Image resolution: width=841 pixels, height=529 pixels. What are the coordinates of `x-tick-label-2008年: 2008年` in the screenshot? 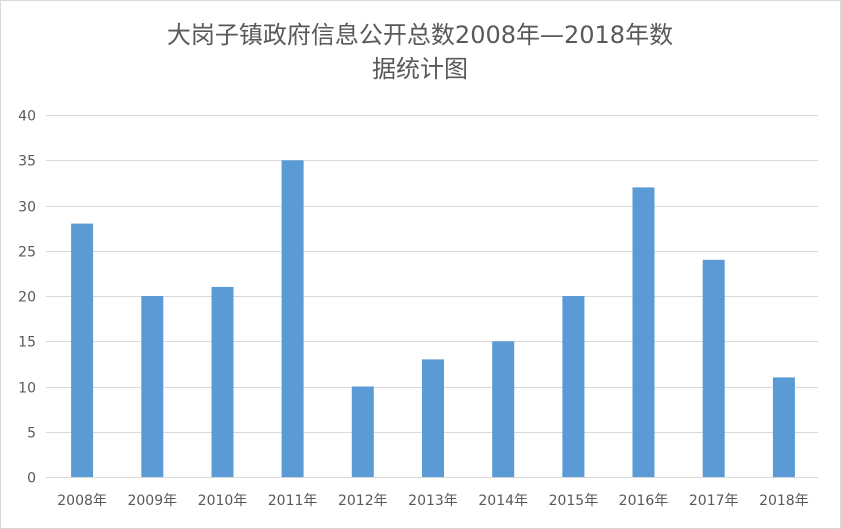 It's located at (82, 501).